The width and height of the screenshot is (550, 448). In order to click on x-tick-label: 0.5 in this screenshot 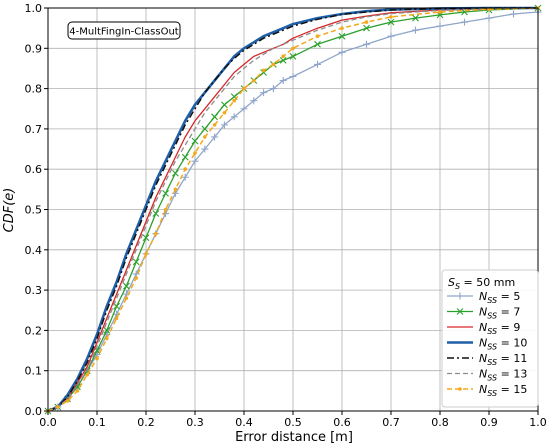, I will do `click(293, 422)`.